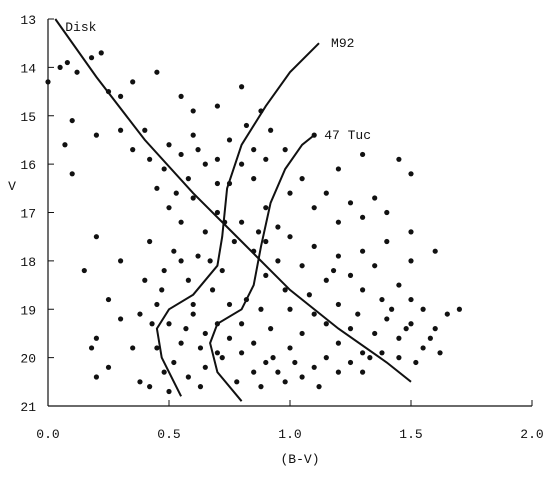 This screenshot has width=560, height=480. Describe the element at coordinates (28, 68) in the screenshot. I see `y-tick-label: 14` at that location.